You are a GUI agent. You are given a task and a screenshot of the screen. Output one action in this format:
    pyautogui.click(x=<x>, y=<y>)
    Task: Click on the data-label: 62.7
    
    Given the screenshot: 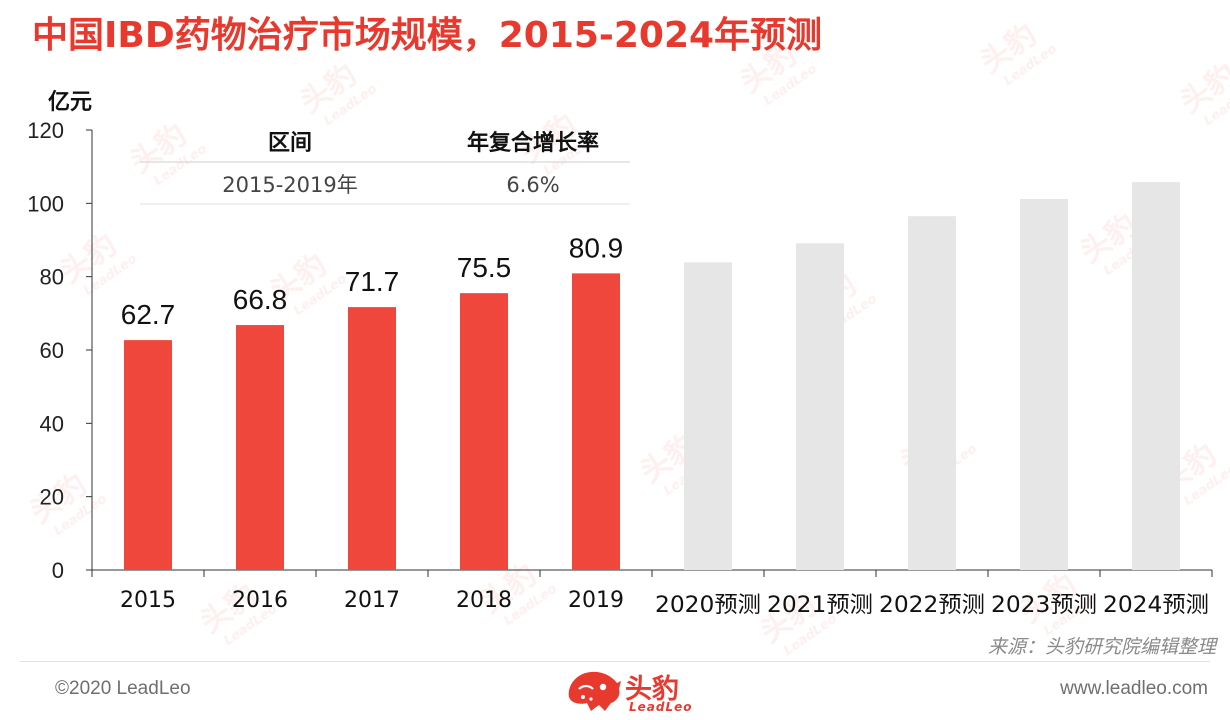 What is the action you would take?
    pyautogui.click(x=148, y=314)
    